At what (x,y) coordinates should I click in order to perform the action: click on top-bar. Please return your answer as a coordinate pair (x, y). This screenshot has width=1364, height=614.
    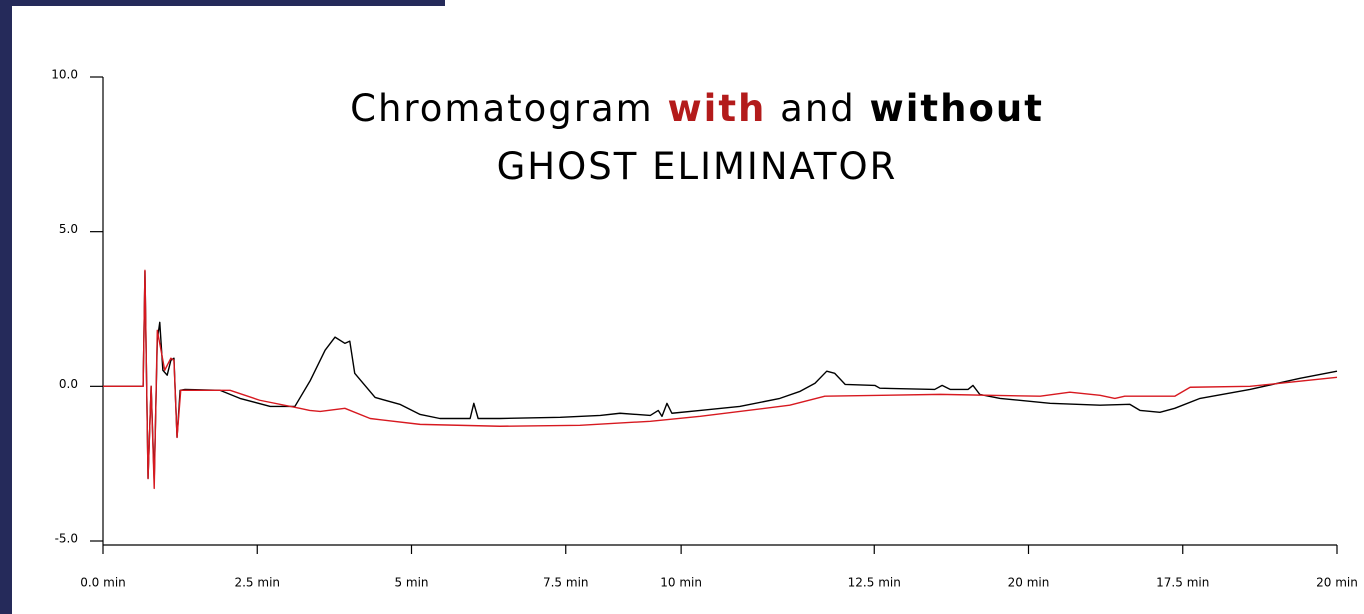
    Looking at the image, I should click on (222, 3).